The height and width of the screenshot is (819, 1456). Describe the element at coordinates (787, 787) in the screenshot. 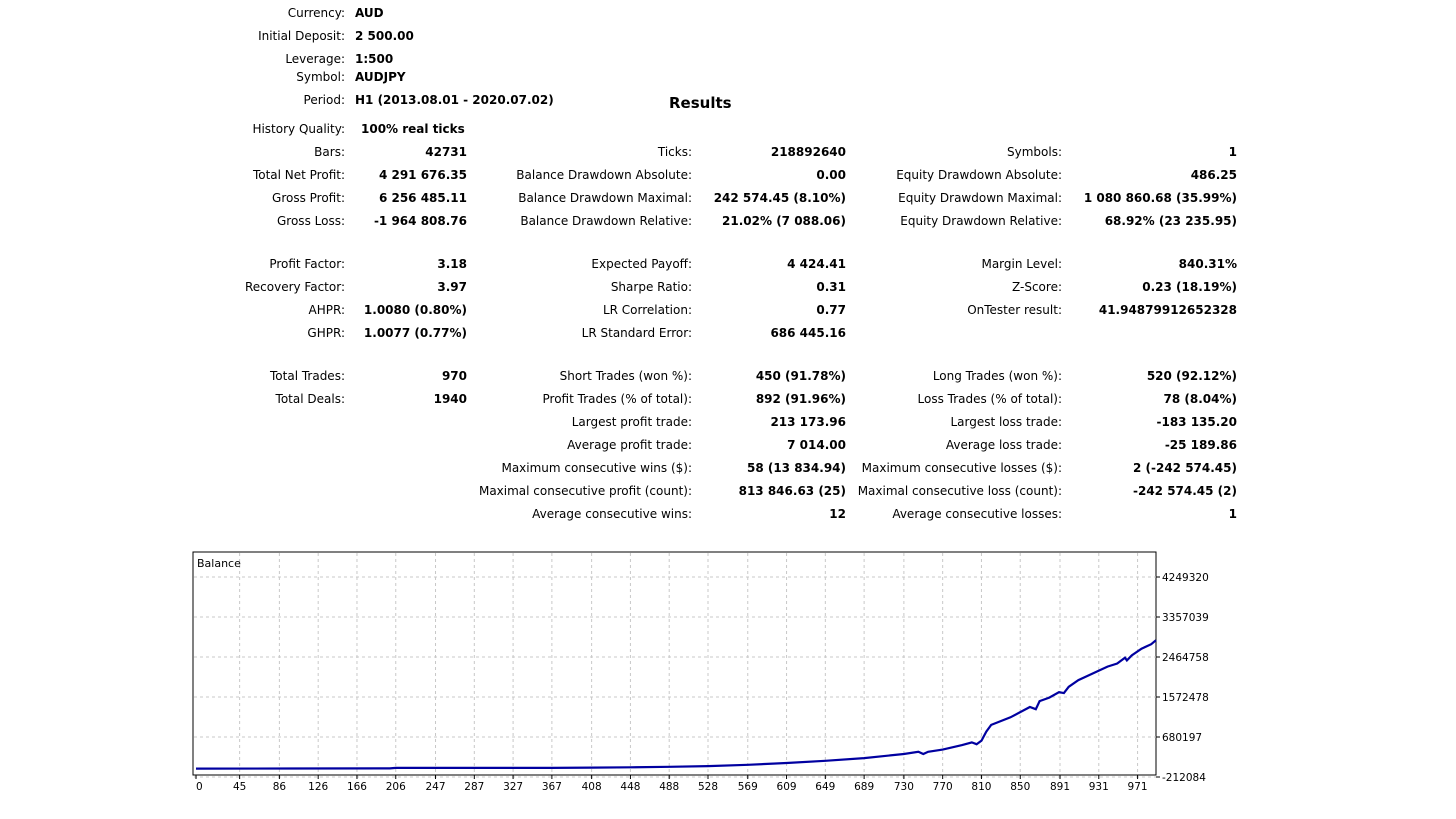

I see `x-tick-label: 609` at that location.